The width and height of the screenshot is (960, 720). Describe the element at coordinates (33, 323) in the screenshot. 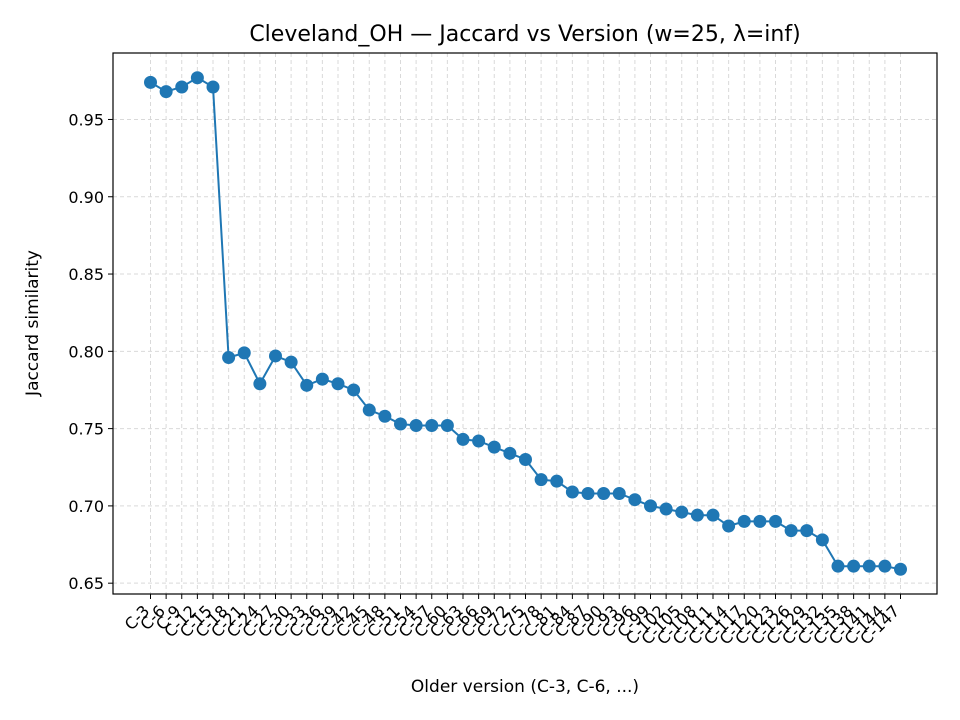

I see `y-axis-label: Jaccard similarity` at that location.